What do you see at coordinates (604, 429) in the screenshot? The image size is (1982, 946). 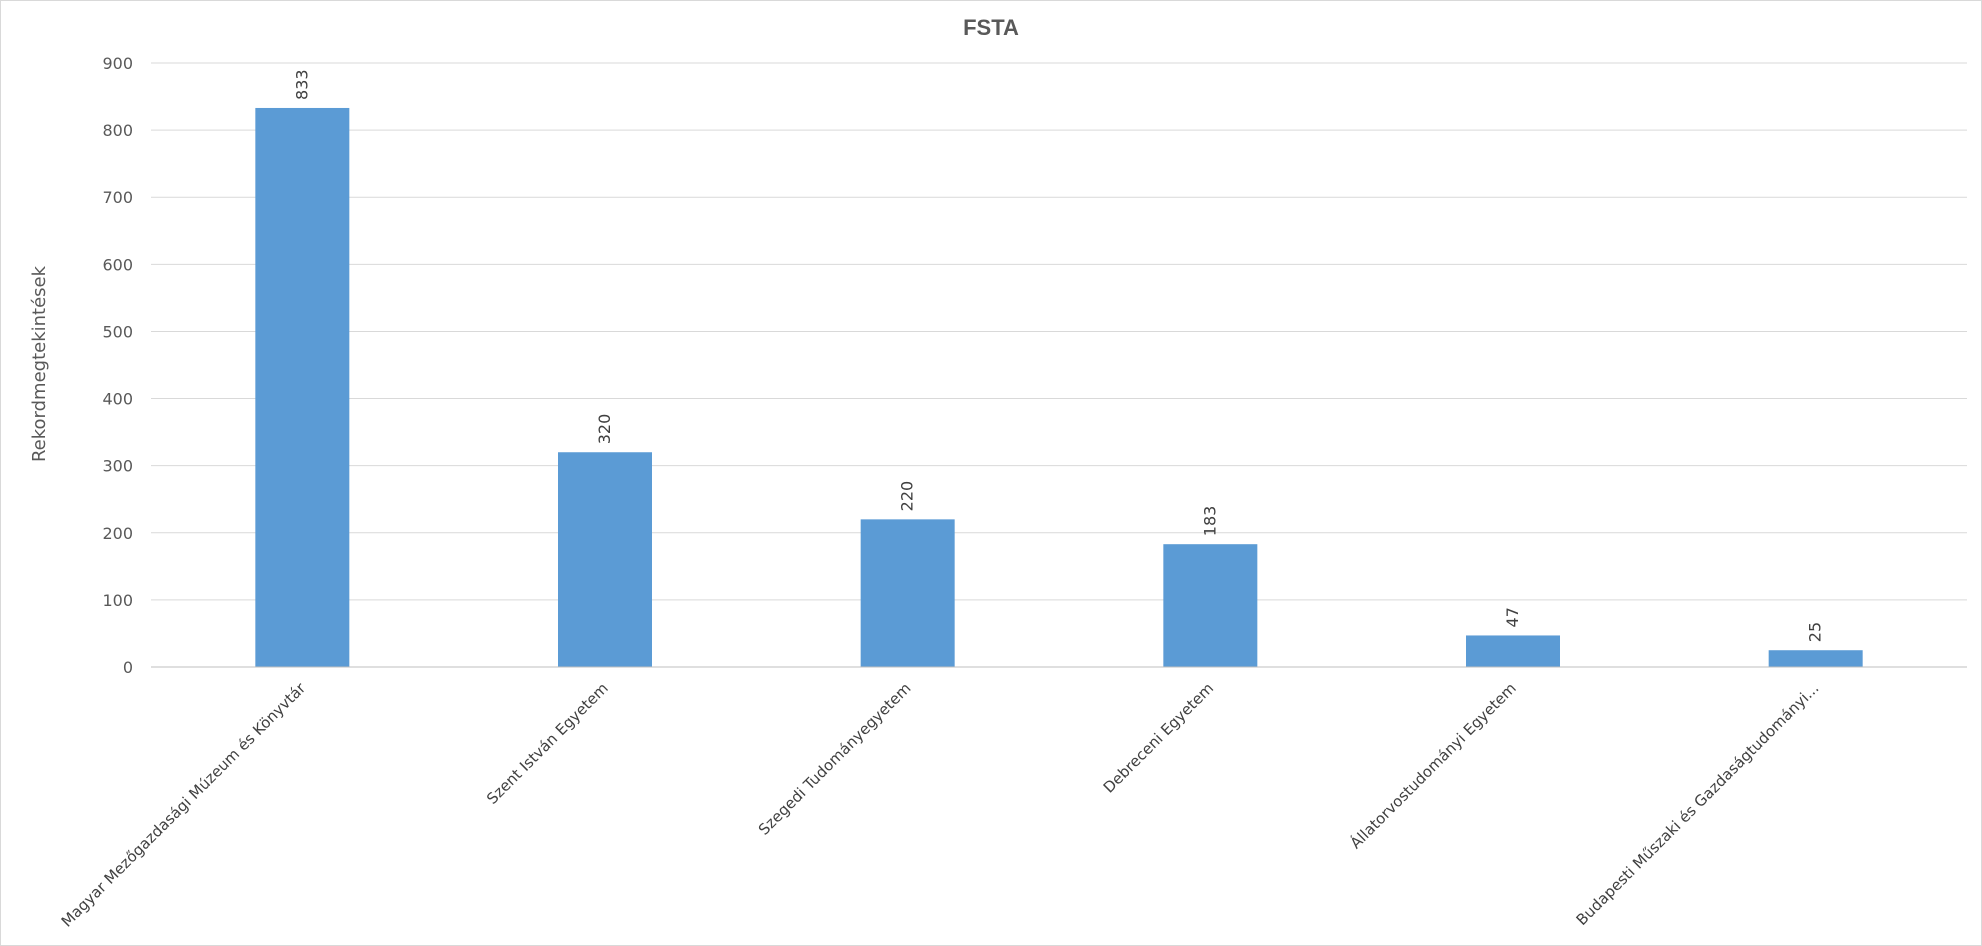 I see `data-label: 320` at bounding box center [604, 429].